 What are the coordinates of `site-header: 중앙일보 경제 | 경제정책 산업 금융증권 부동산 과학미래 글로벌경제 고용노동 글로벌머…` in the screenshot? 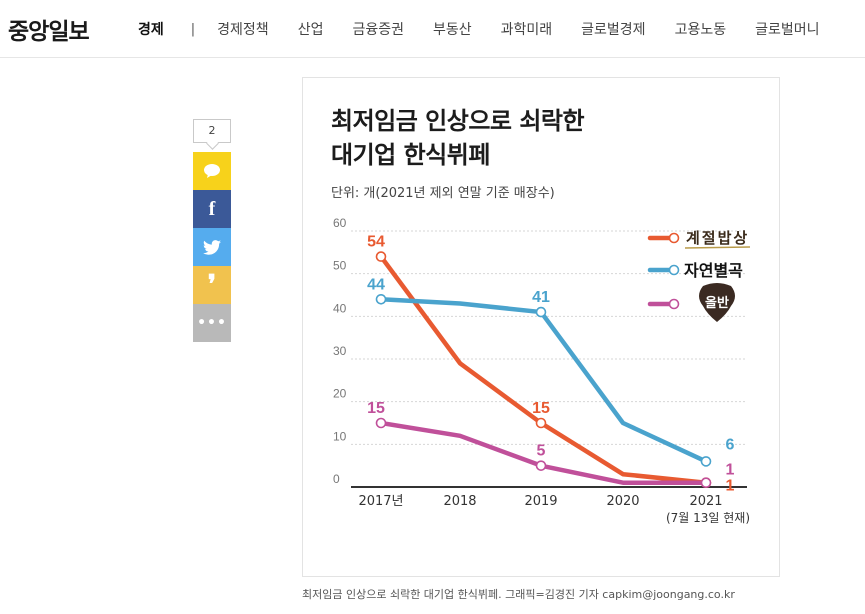 It's located at (432, 29).